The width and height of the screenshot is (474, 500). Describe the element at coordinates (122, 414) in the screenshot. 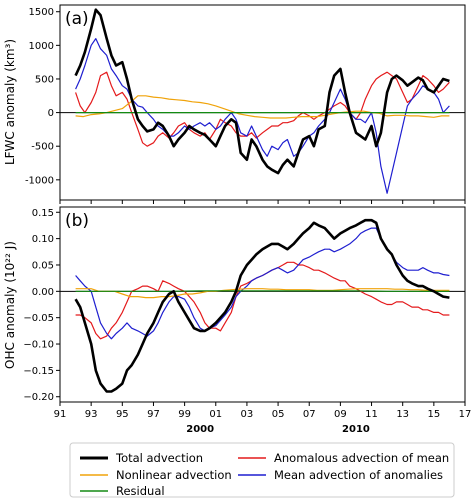

I see `x-tick-label: 95` at that location.